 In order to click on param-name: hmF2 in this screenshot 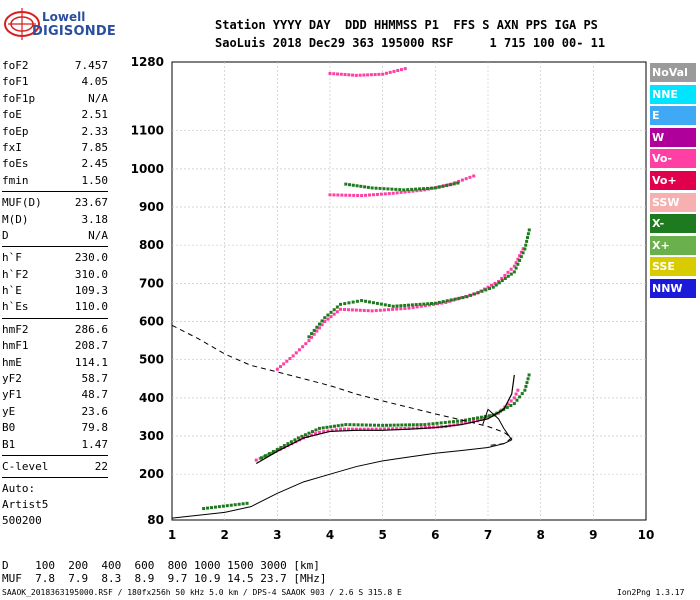, I will do `click(15, 329)`.